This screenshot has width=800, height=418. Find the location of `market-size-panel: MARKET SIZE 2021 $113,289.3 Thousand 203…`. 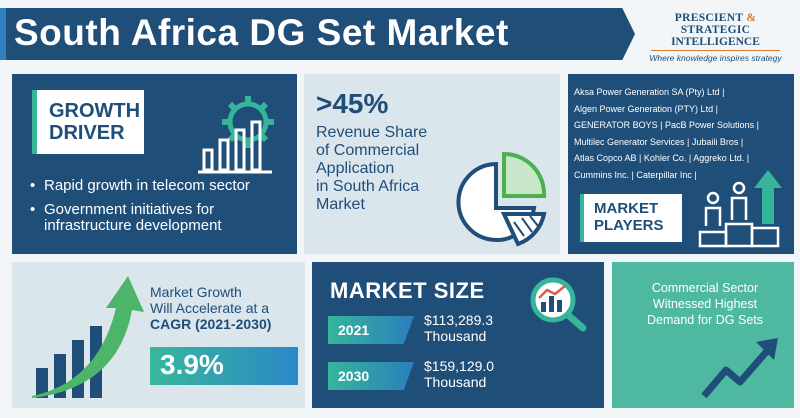

market-size-panel: MARKET SIZE 2021 $113,289.3 Thousand 203… is located at coordinates (458, 335).